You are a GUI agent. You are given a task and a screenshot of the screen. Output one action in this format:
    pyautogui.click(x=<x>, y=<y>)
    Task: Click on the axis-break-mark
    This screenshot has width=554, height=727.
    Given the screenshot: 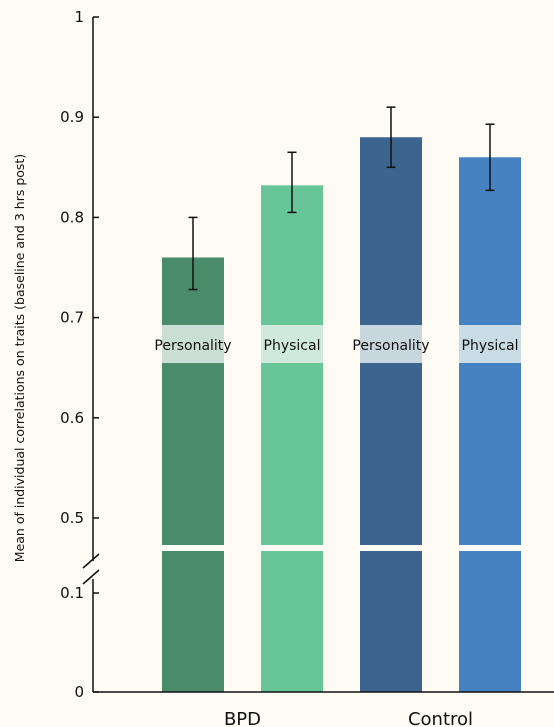 What is the action you would take?
    pyautogui.click(x=91, y=569)
    